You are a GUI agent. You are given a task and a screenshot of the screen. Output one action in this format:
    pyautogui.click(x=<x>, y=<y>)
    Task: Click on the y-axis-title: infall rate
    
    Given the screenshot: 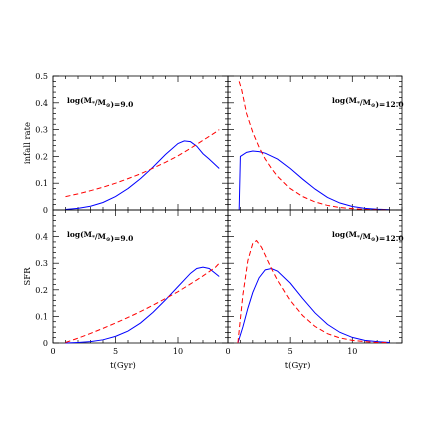 What is the action you would take?
    pyautogui.click(x=28, y=143)
    